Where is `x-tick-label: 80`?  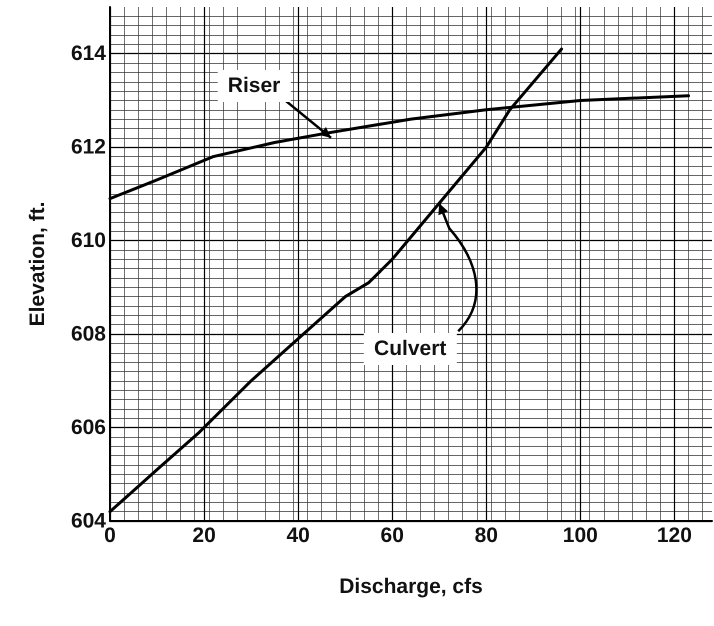
x-tick-label: 80 is located at coordinates (486, 535).